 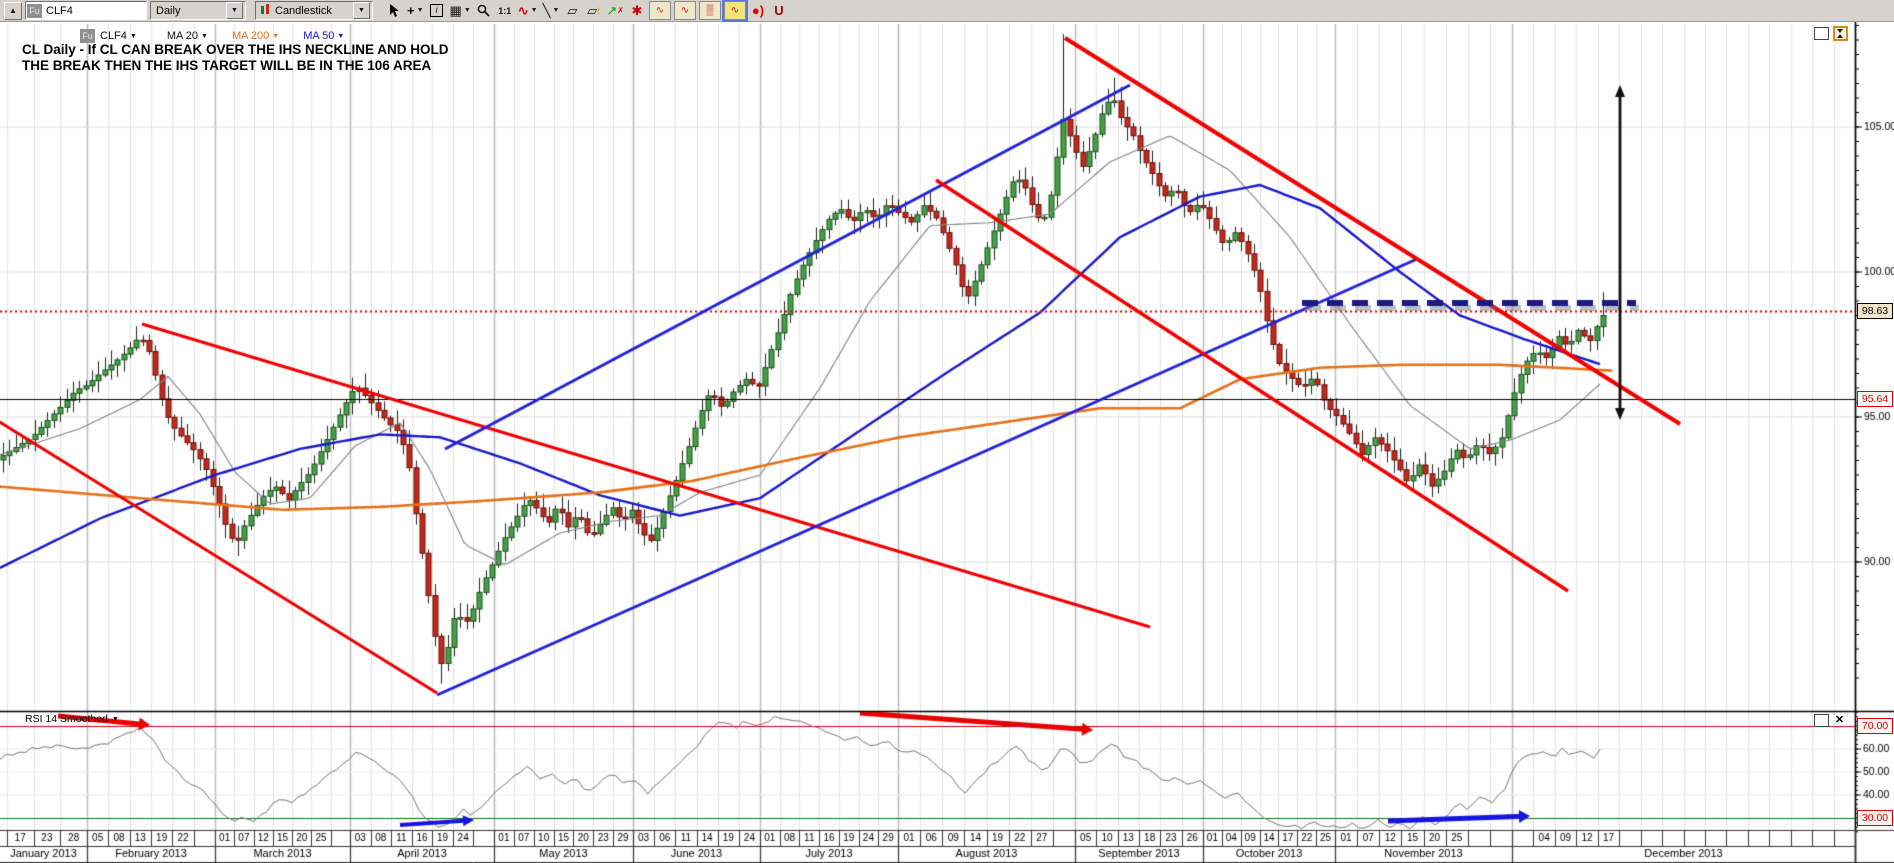 I want to click on restore-pane-icon, so click(x=1821, y=33).